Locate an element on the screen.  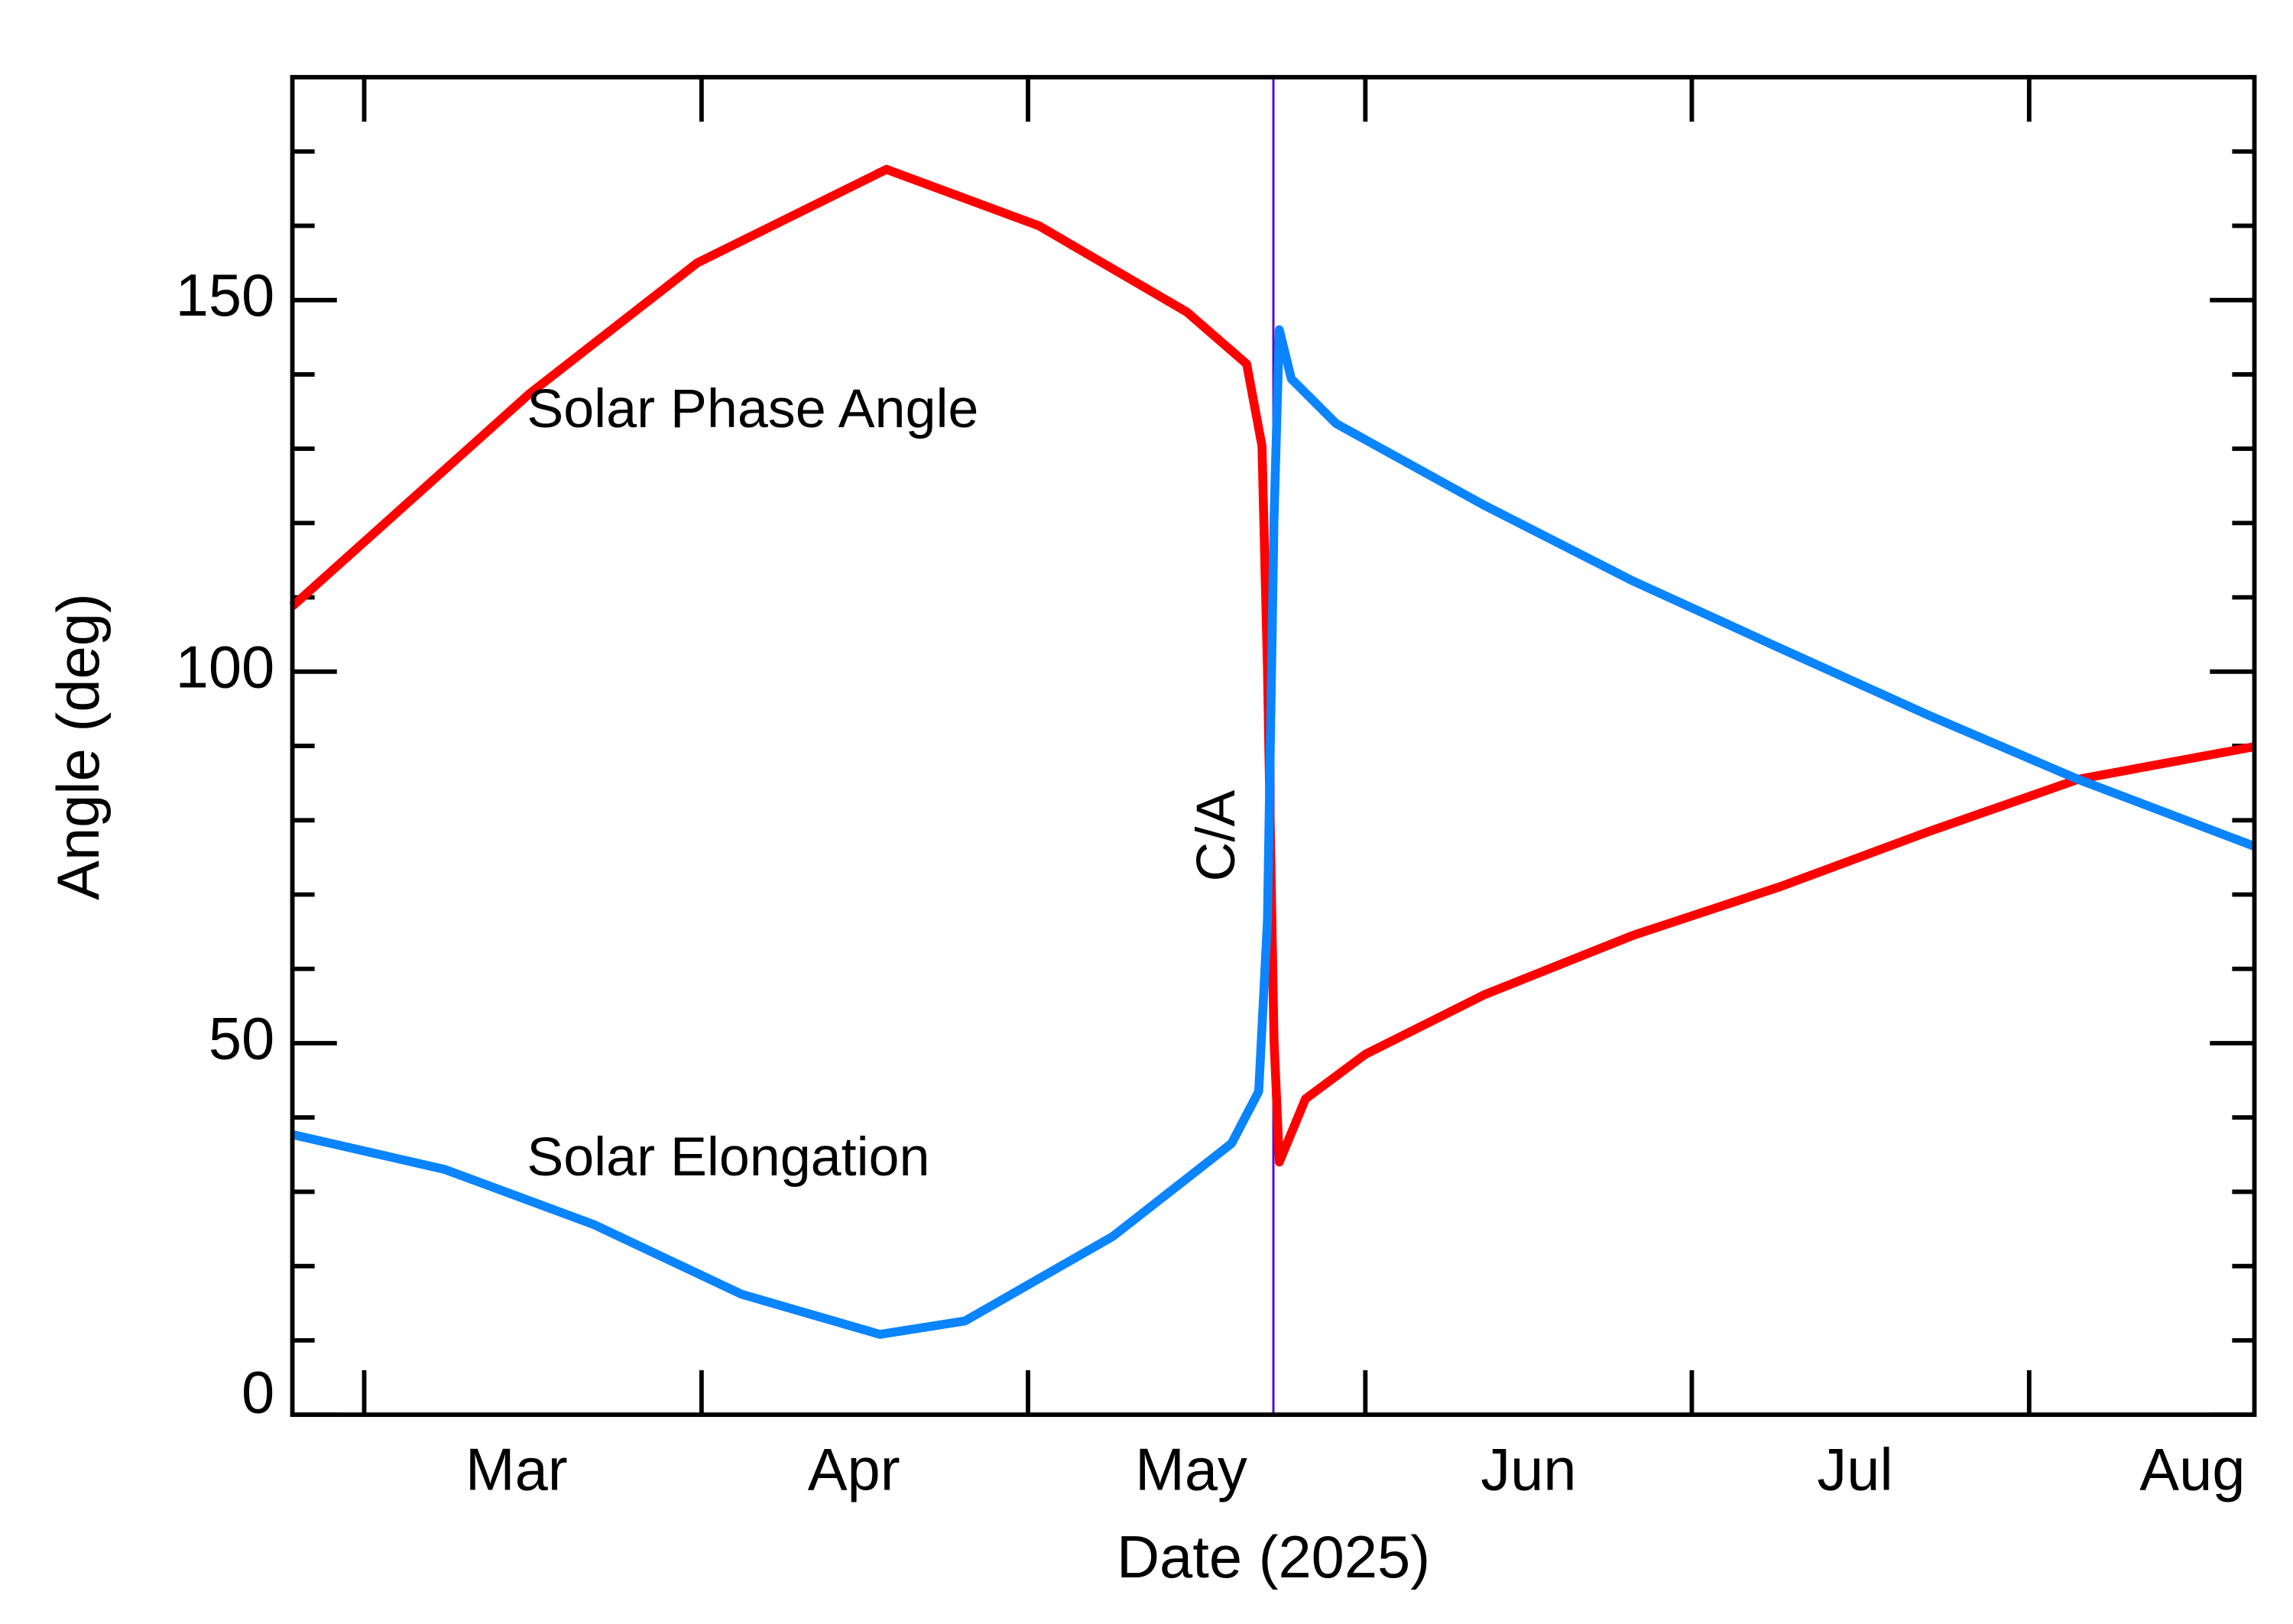
x-tick-label: Jun is located at coordinates (1528, 1469).